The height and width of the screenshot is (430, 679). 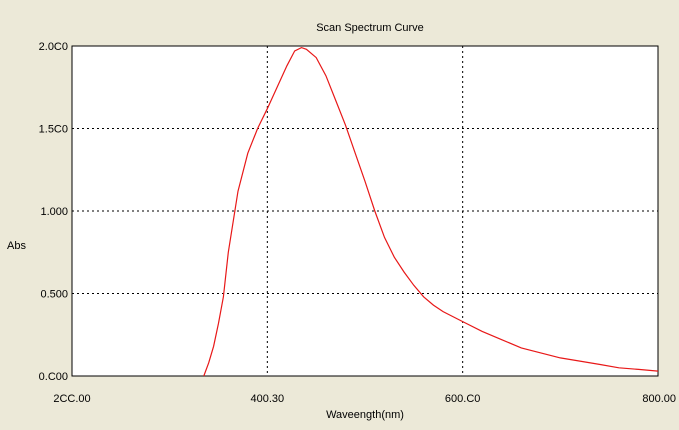 I want to click on y-tick-label: 0.C00, so click(x=53, y=377).